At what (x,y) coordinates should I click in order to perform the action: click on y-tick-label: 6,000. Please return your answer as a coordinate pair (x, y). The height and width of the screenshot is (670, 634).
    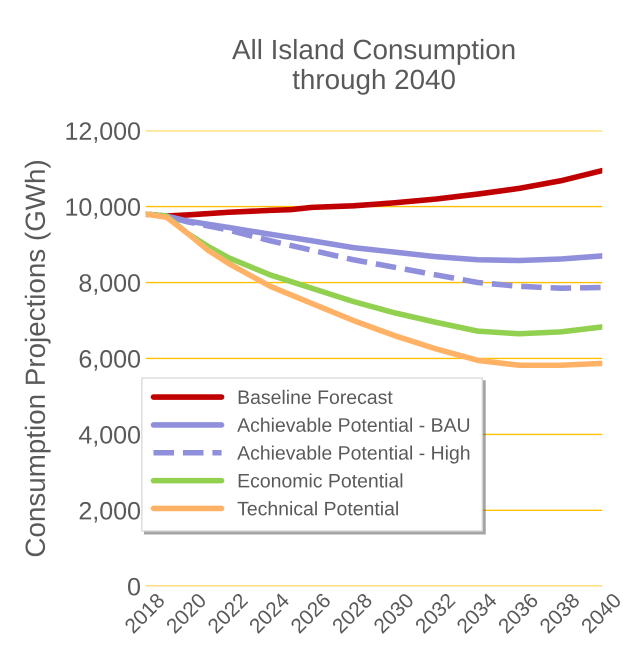
    Looking at the image, I should click on (110, 360).